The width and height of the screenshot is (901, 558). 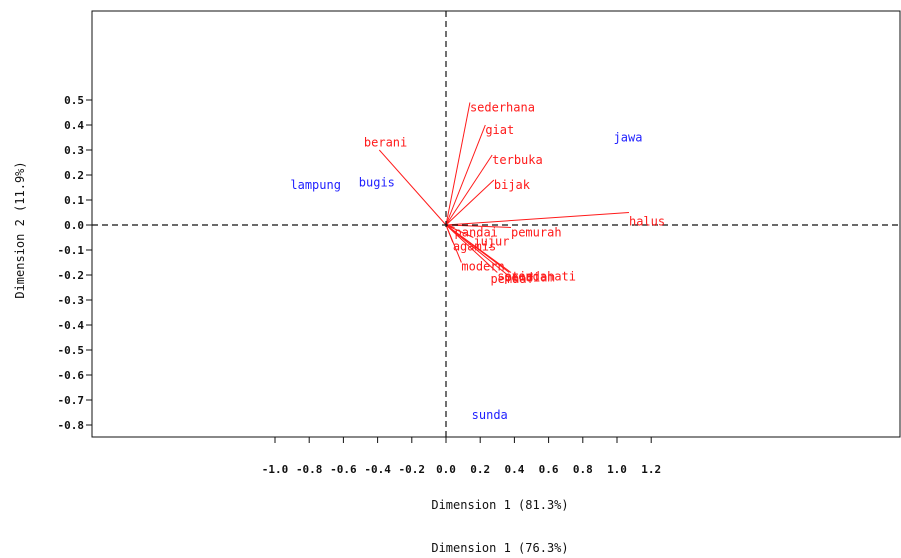 What do you see at coordinates (499, 505) in the screenshot?
I see `x-axis-title: Dimension 1 (81.3%)` at bounding box center [499, 505].